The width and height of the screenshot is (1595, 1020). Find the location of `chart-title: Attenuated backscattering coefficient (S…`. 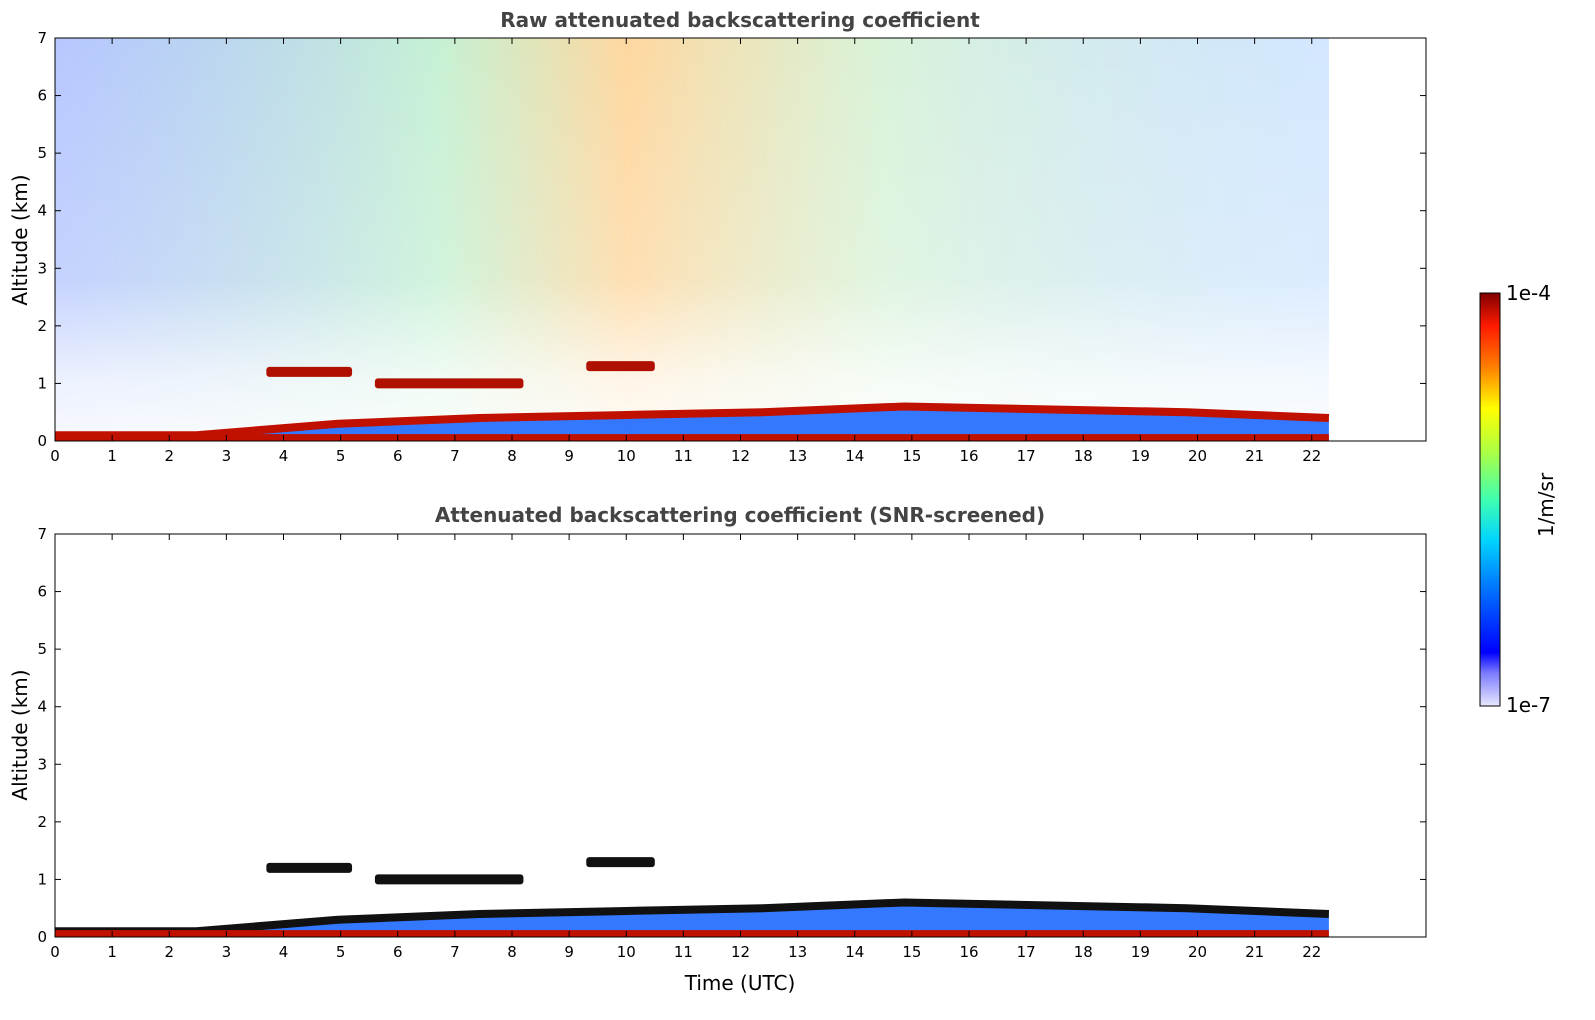

chart-title: Attenuated backscattering coefficient (S… is located at coordinates (740, 515).